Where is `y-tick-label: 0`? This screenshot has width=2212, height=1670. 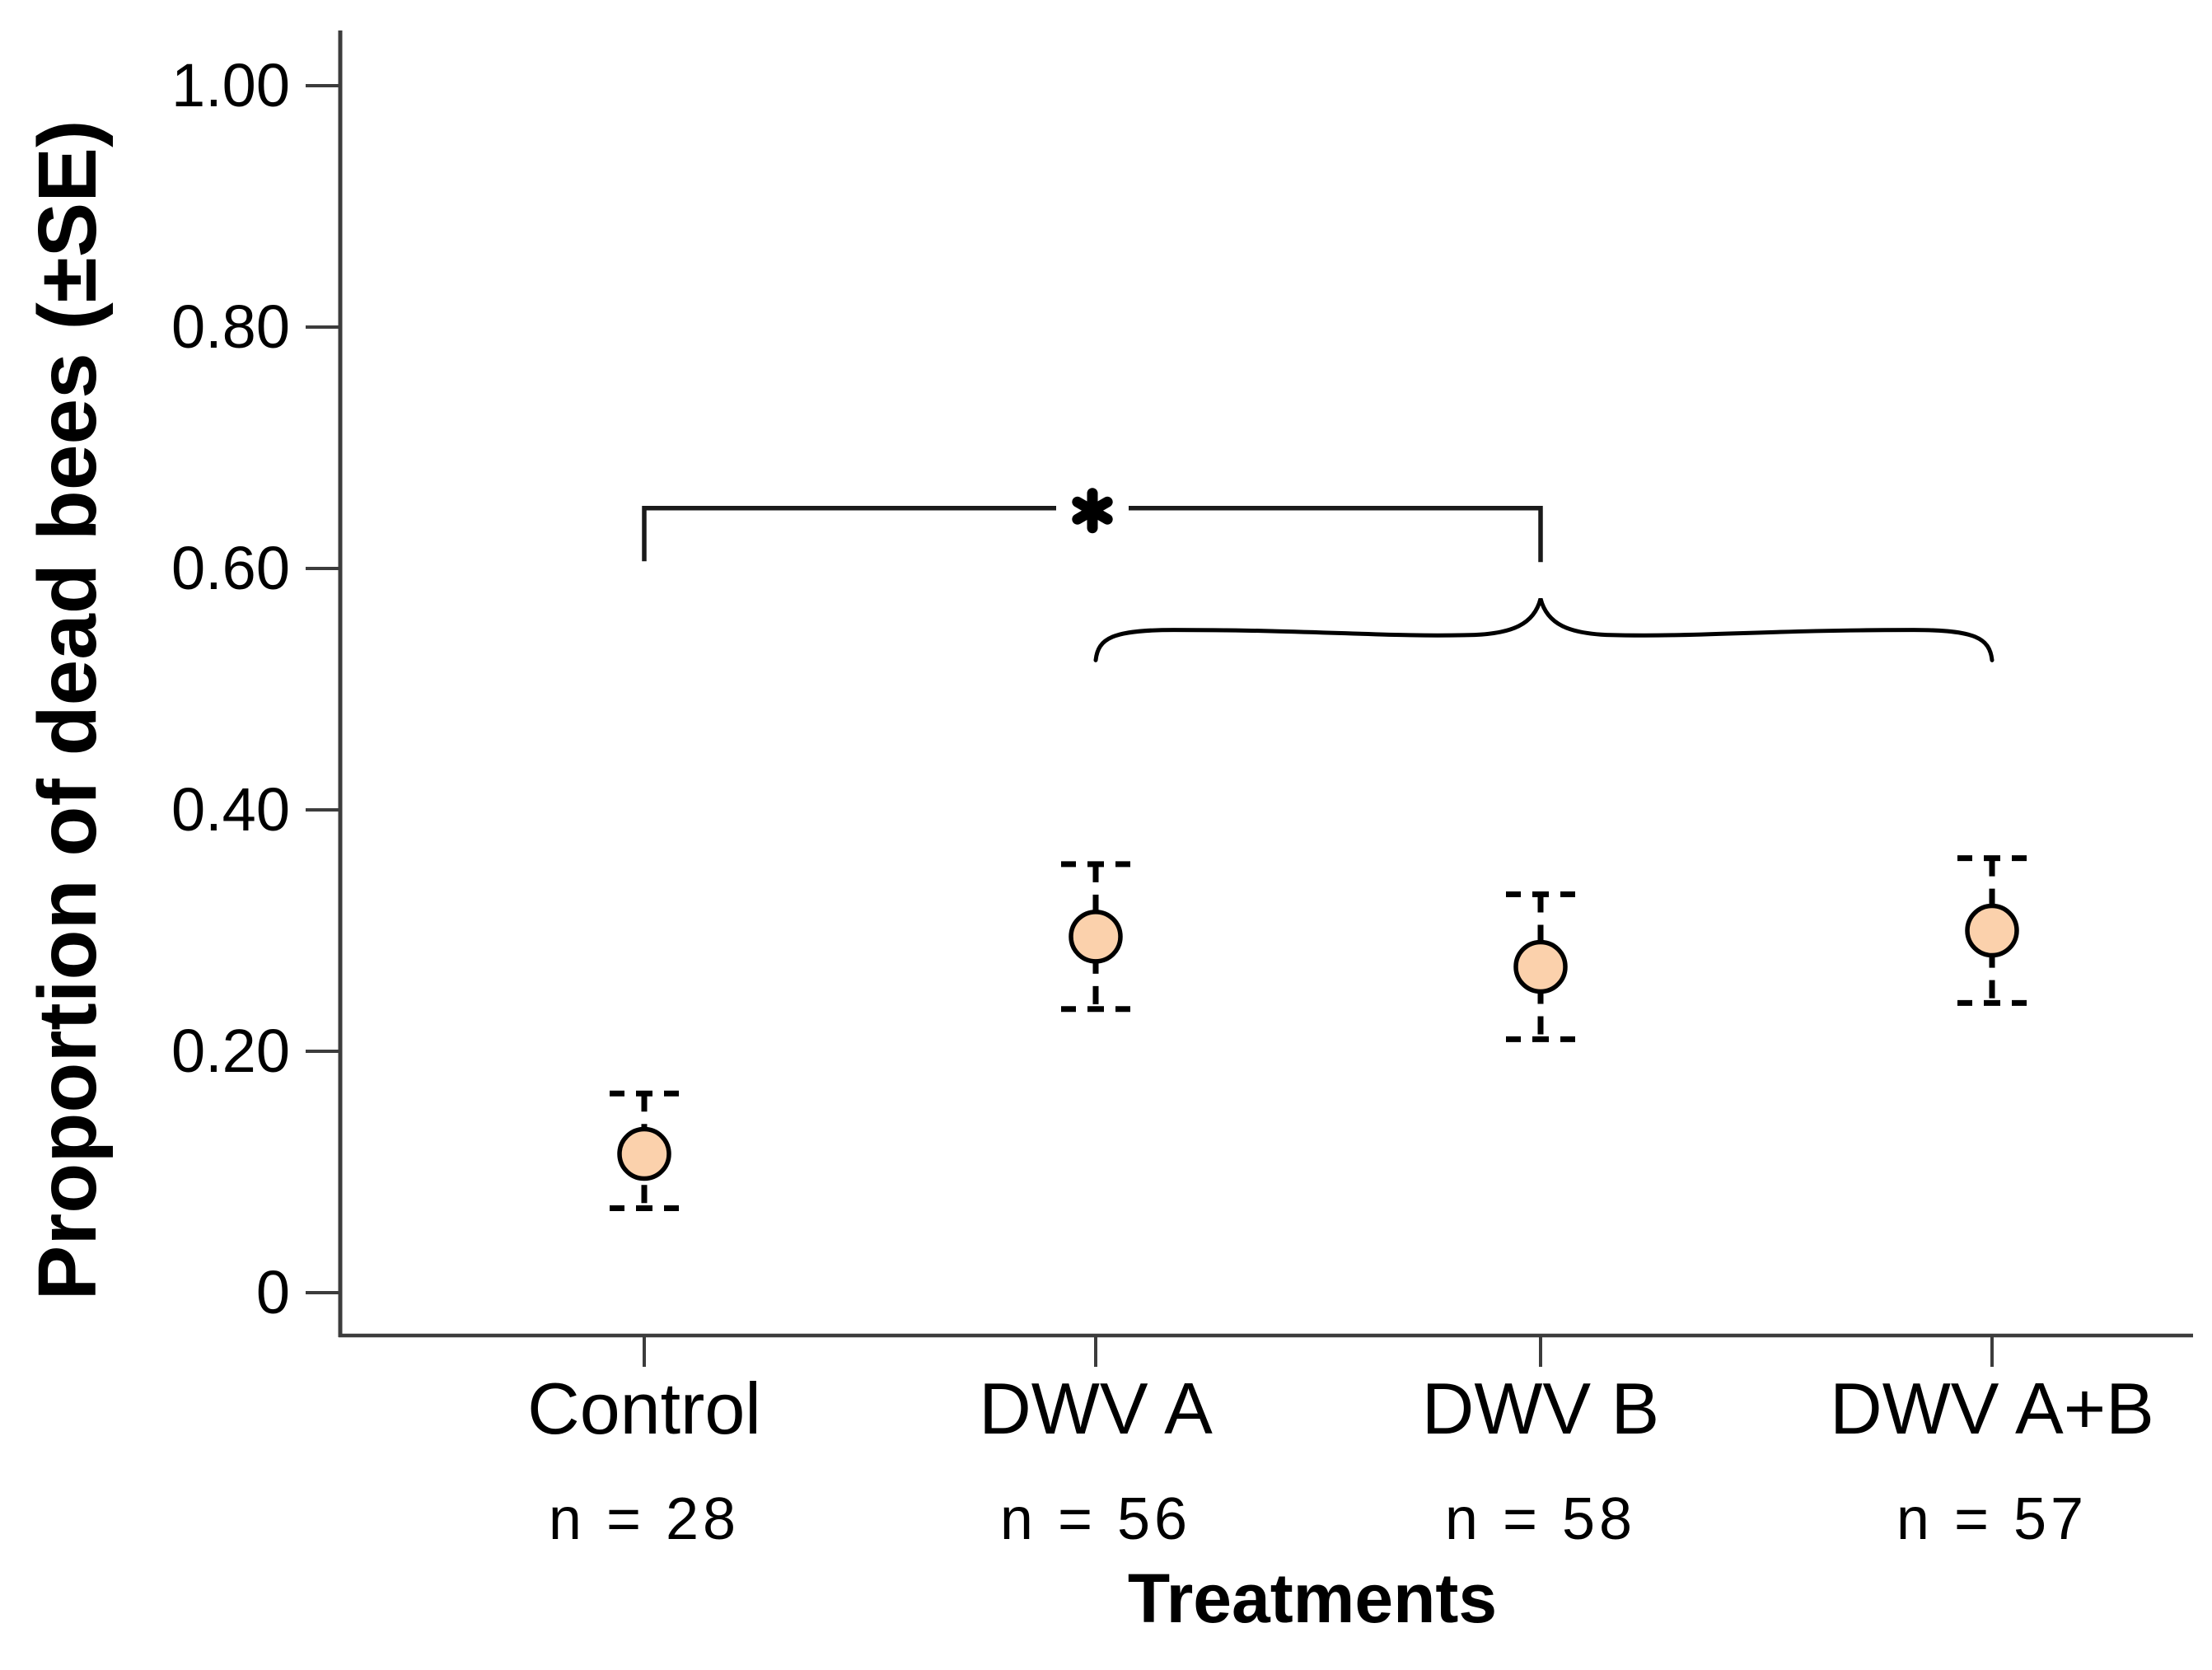
y-tick-label: 0 is located at coordinates (272, 1292).